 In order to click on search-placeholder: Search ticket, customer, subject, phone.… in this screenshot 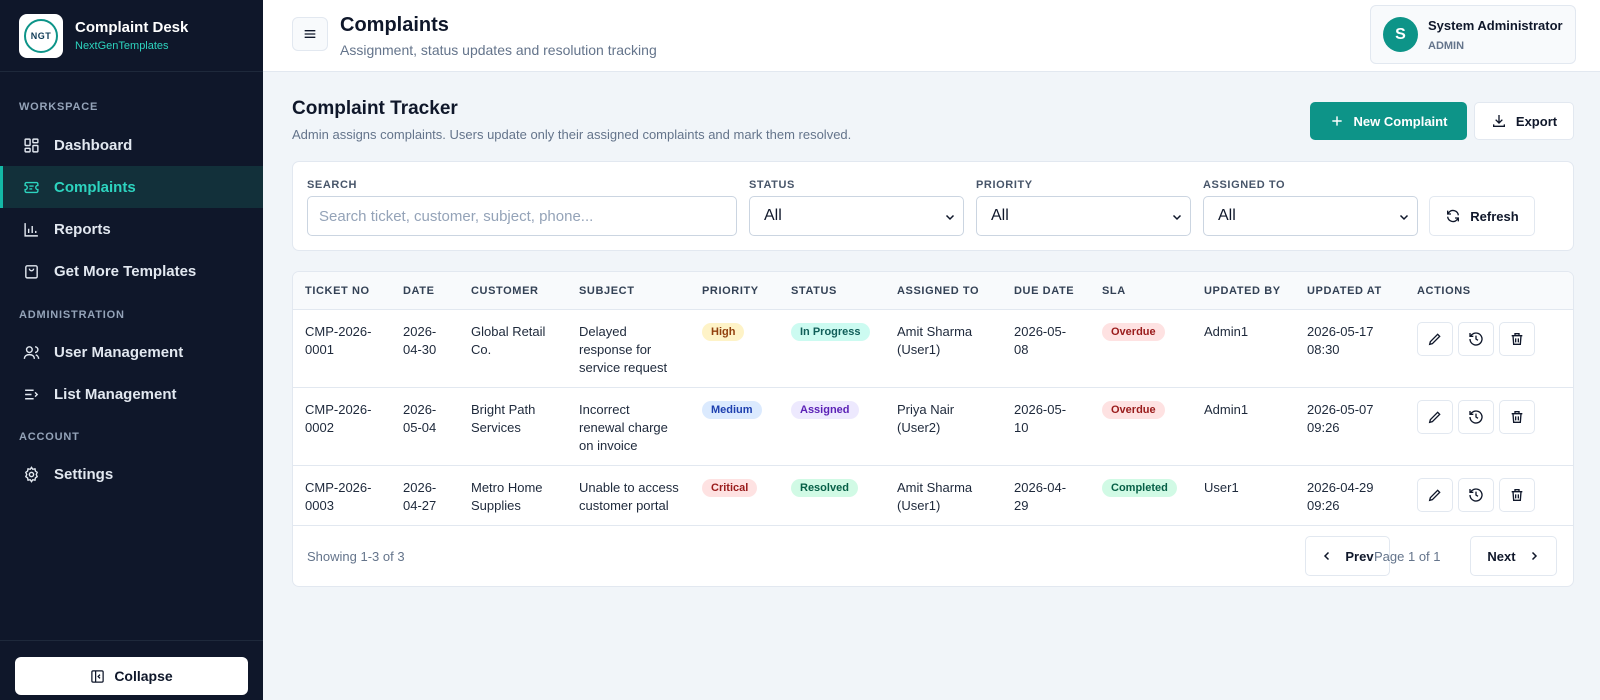, I will do `click(456, 216)`.